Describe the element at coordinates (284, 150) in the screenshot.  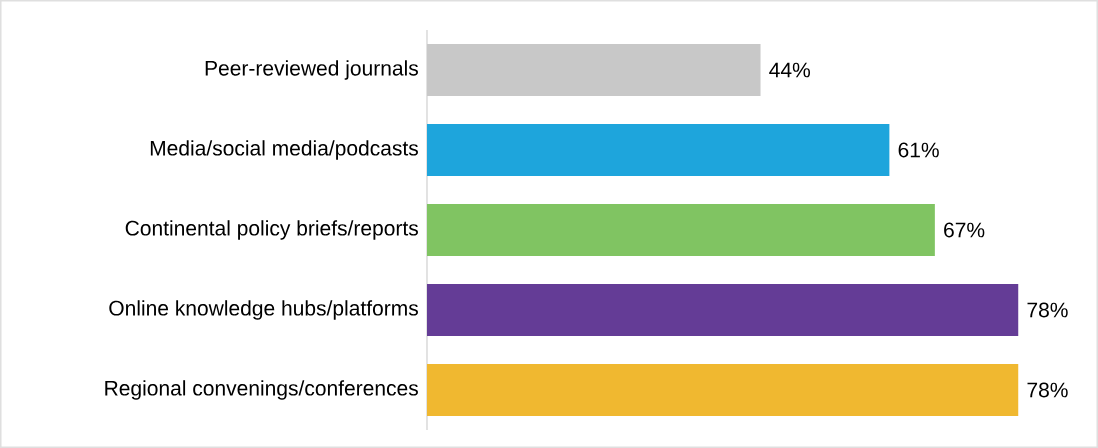
I see `y-tick-label: Media/social media/podcasts` at that location.